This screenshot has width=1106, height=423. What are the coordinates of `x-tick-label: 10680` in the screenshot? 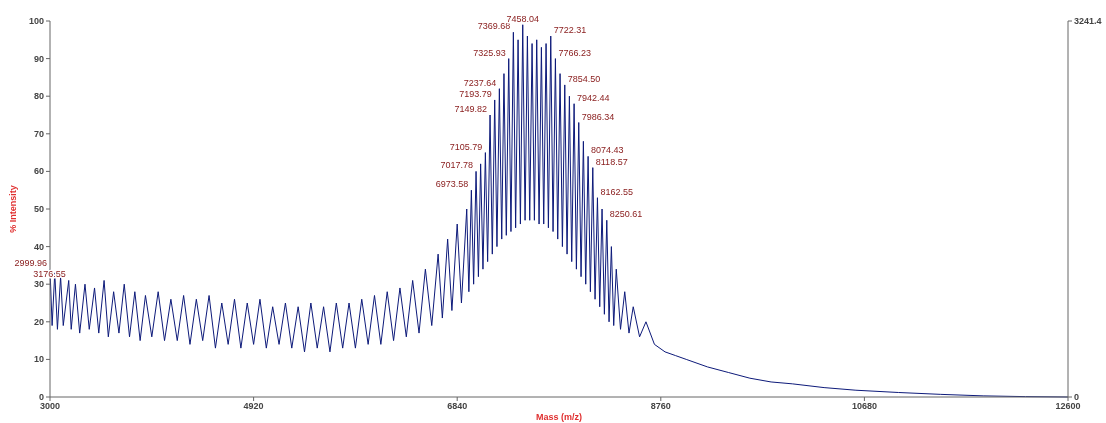 It's located at (864, 406).